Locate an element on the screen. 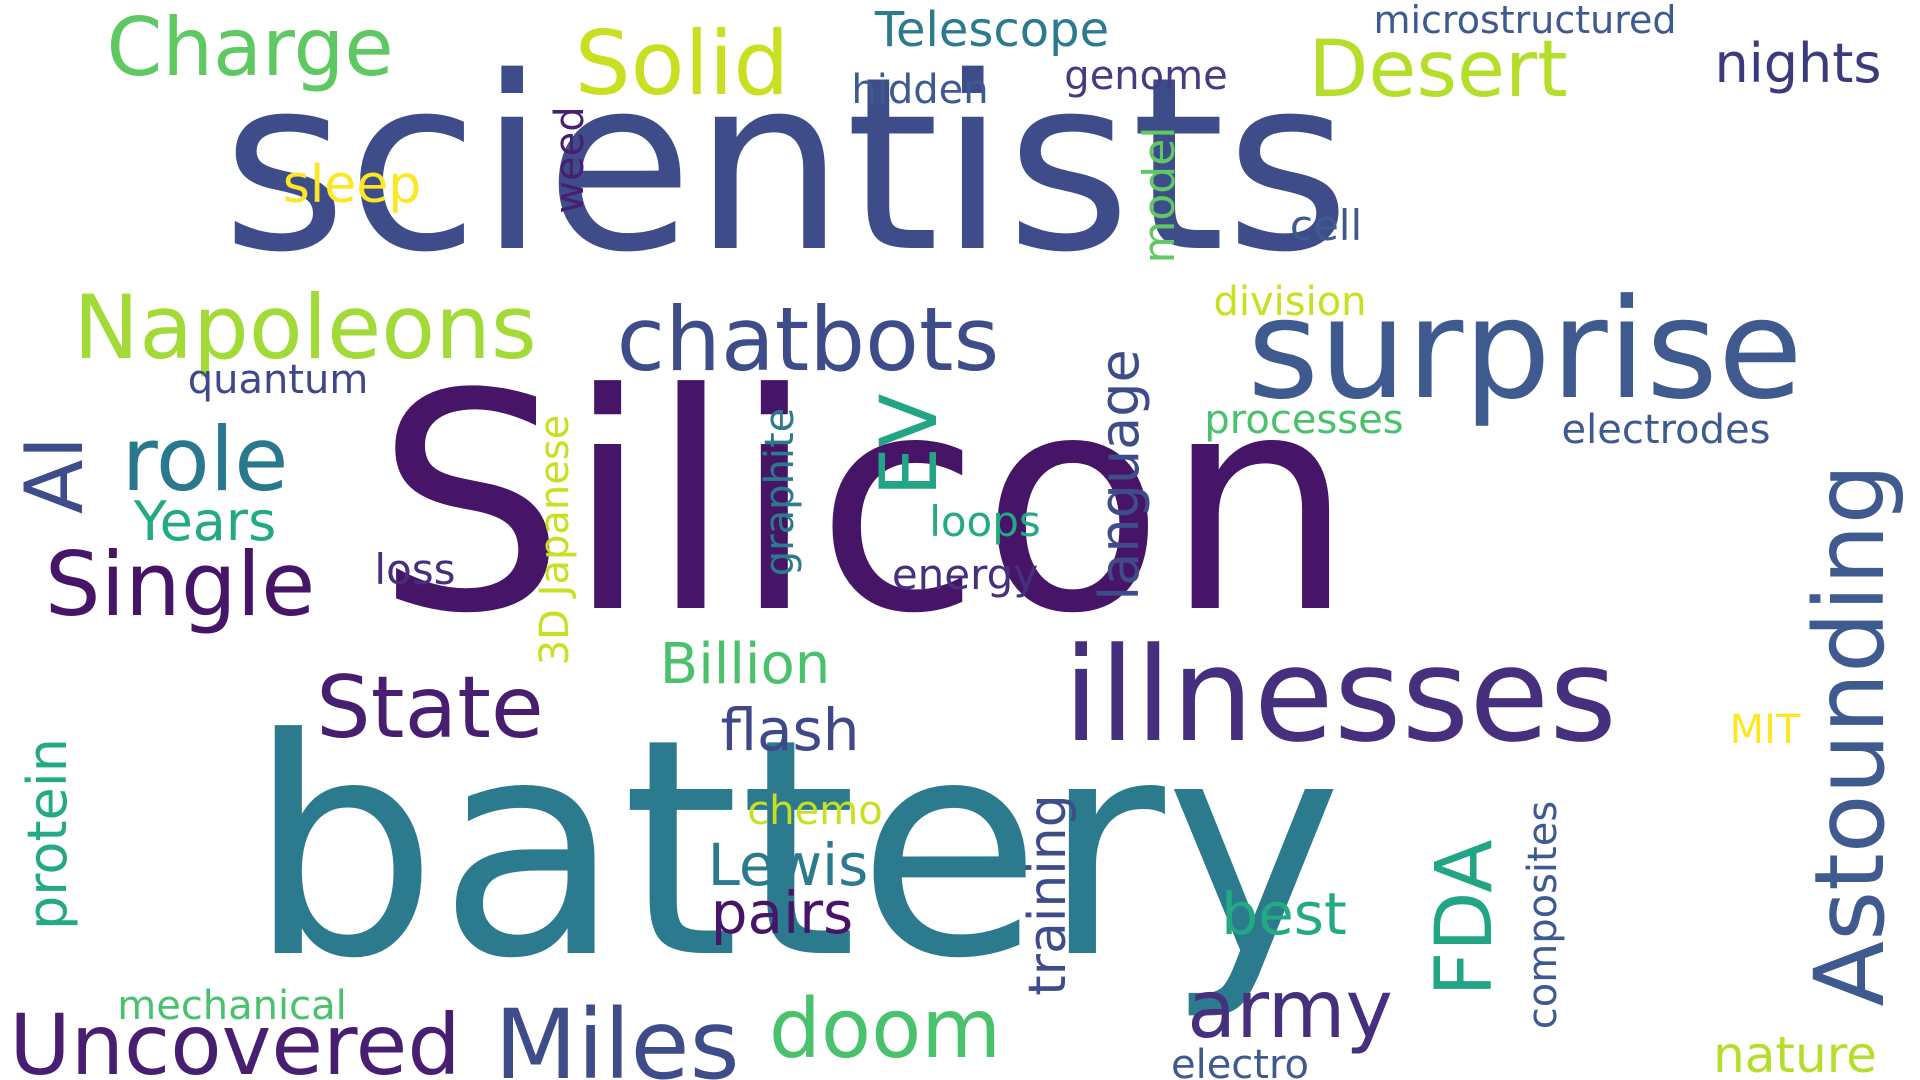 The width and height of the screenshot is (1920, 1080). word-loss: loss is located at coordinates (415, 569).